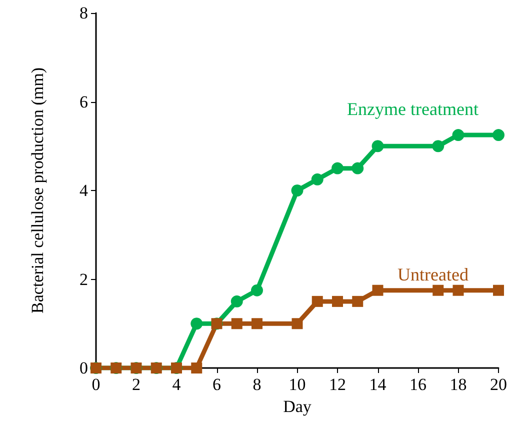 The height and width of the screenshot is (437, 510). I want to click on x-tick-label: 18, so click(458, 384).